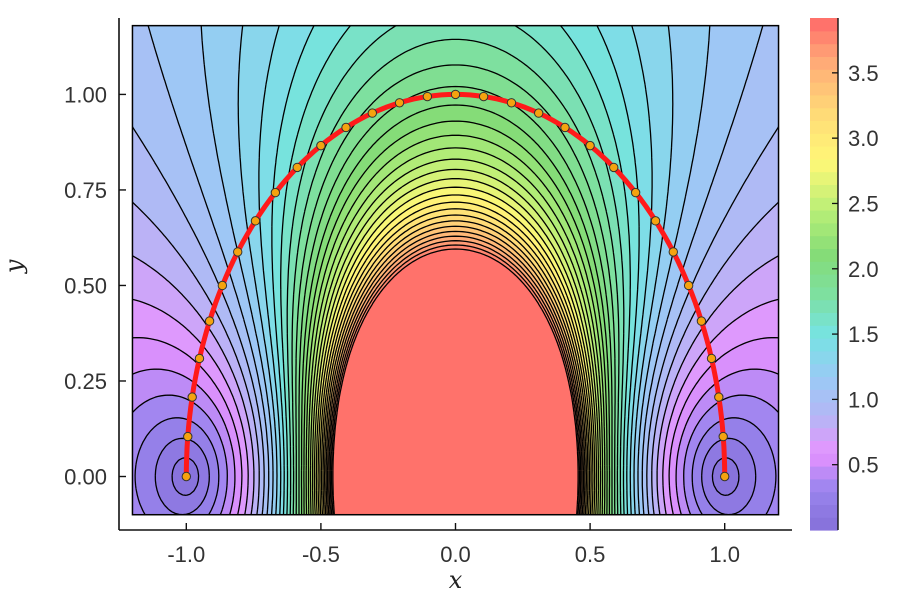 The width and height of the screenshot is (900, 600). Describe the element at coordinates (456, 580) in the screenshot. I see `x-axis-label: x` at that location.